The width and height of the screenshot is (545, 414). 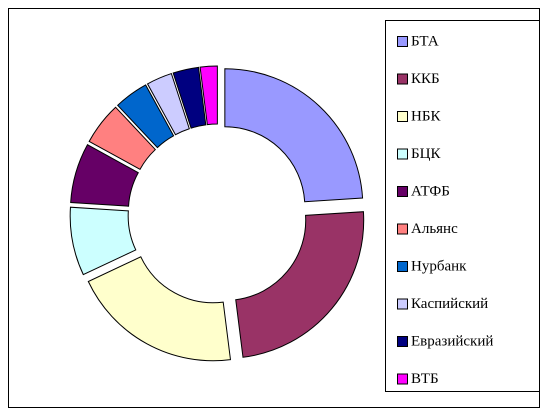 I want to click on legend-label: АТФБ, so click(x=430, y=191).